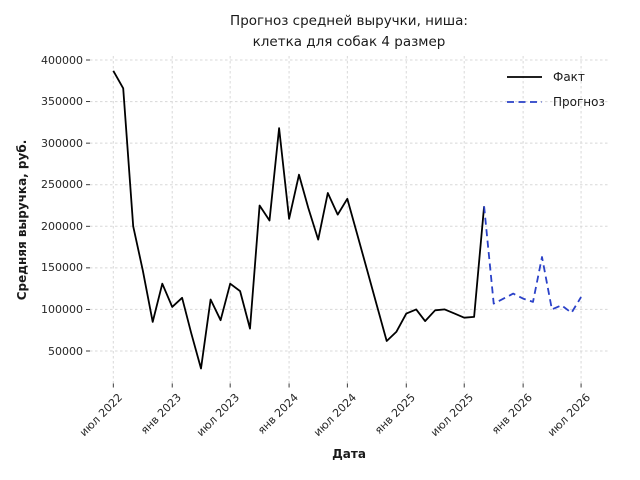  Describe the element at coordinates (349, 454) in the screenshot. I see `x-axis-label: Дата` at that location.